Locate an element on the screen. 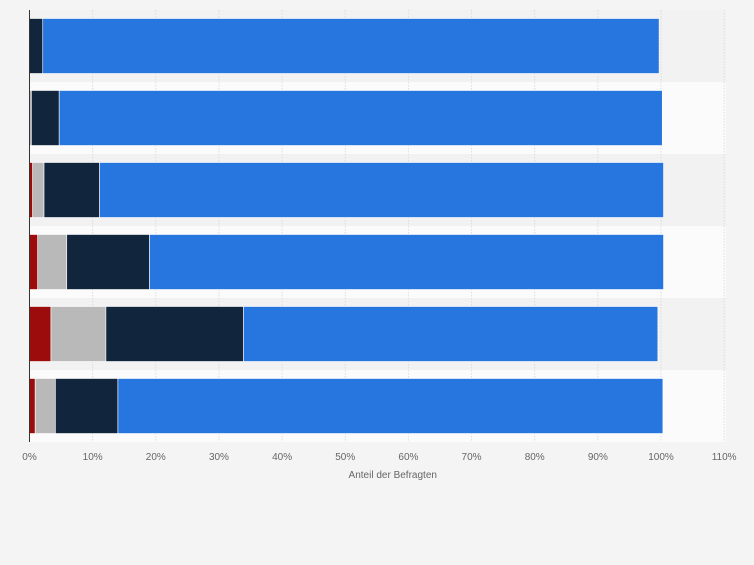 This screenshot has width=754, height=565. x-tick-label: 0% is located at coordinates (29, 457).